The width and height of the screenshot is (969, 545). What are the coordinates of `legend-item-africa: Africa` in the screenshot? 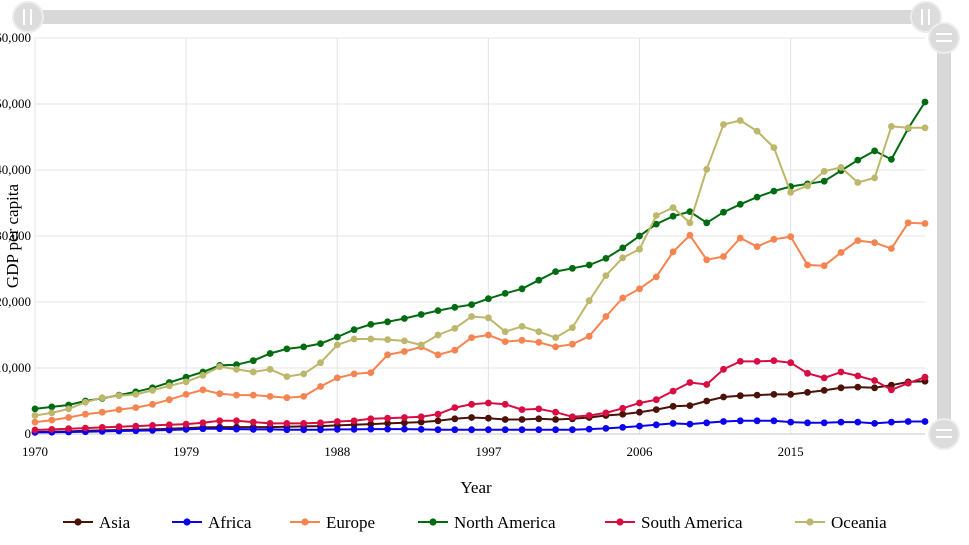 It's located at (212, 522).